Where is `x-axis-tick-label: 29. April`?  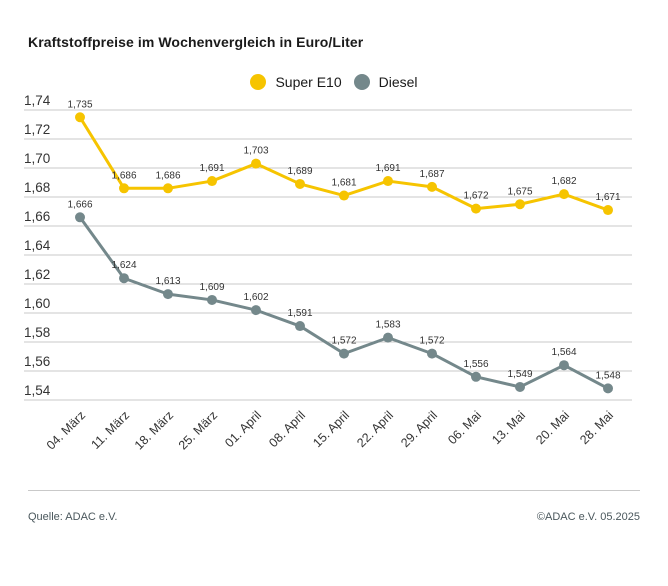
x-axis-tick-label: 29. April is located at coordinates (419, 429).